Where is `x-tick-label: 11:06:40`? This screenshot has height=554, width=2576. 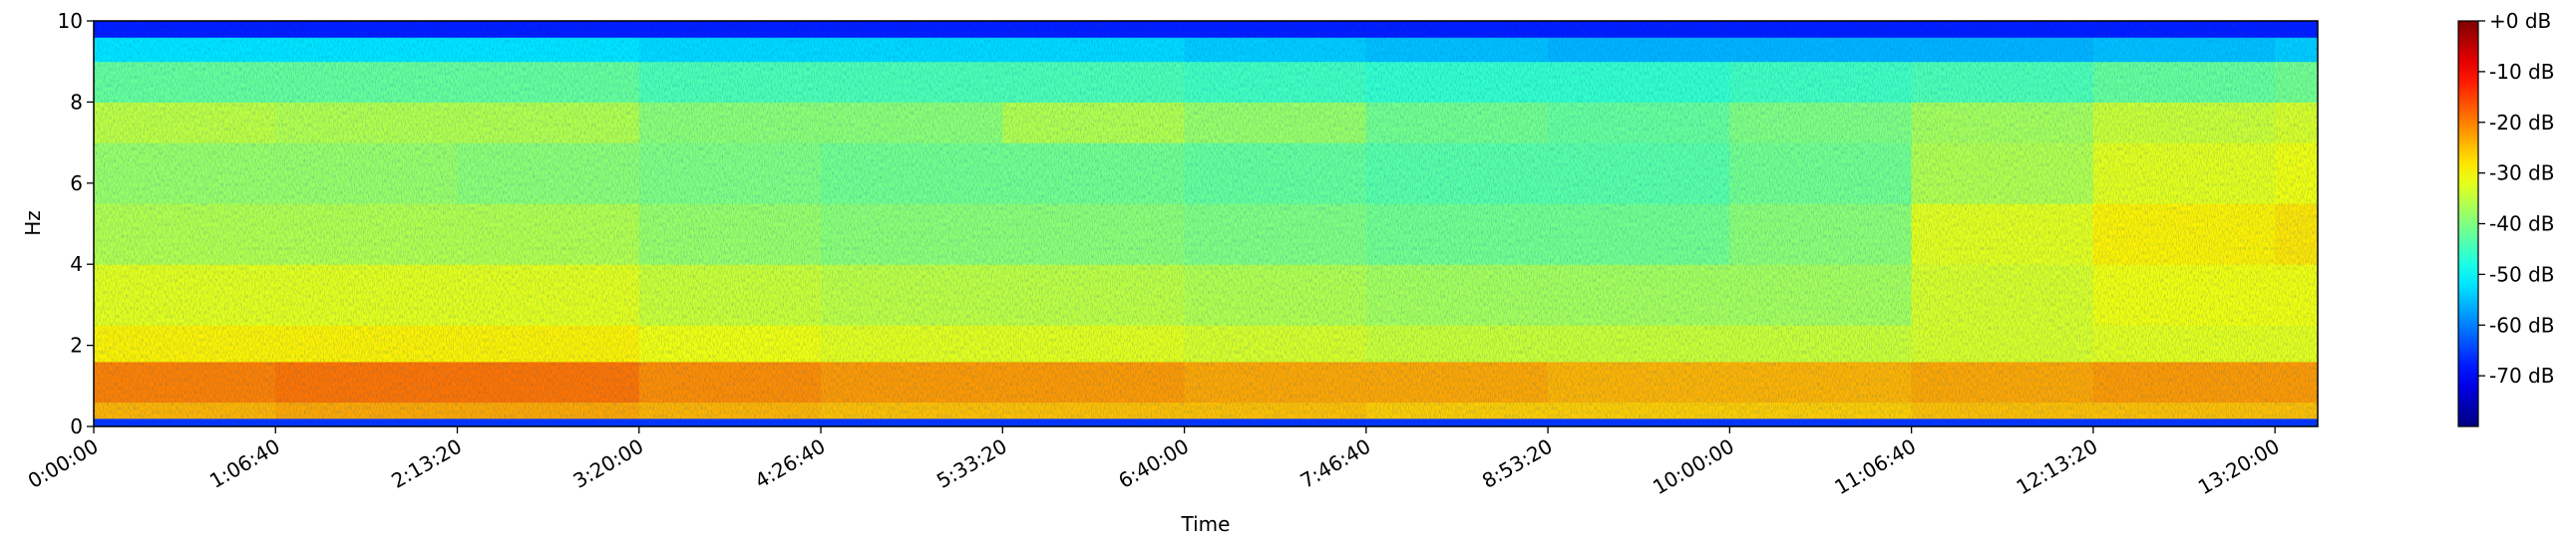 x-tick-label: 11:06:40 is located at coordinates (1875, 467).